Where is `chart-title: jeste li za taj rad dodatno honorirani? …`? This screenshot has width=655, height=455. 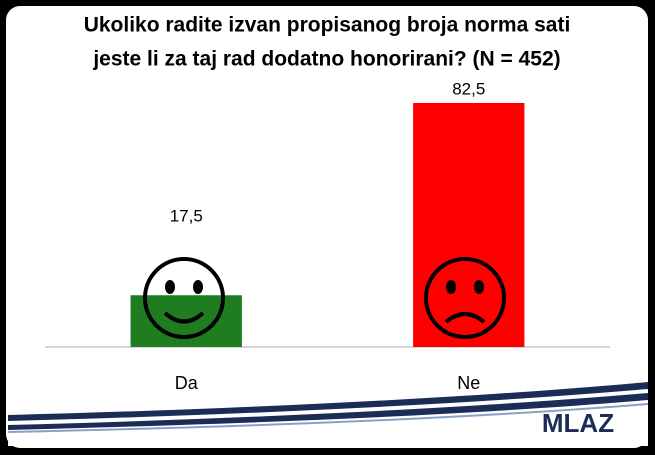 chart-title: jeste li za taj rad dodatno honorirani? … is located at coordinates (326, 59).